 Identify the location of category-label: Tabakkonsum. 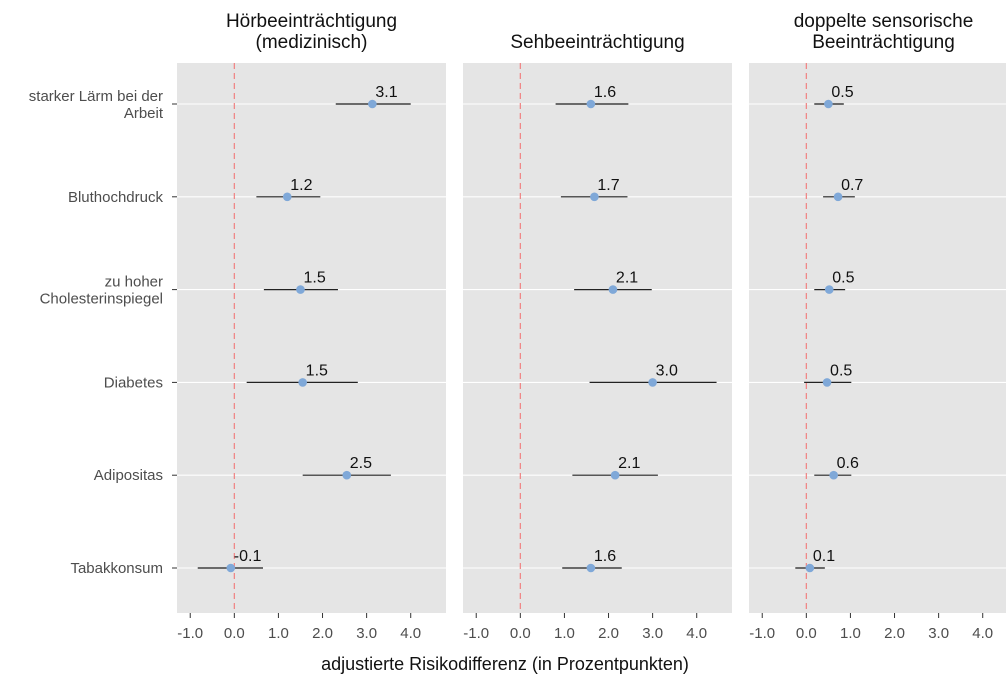
(116, 568).